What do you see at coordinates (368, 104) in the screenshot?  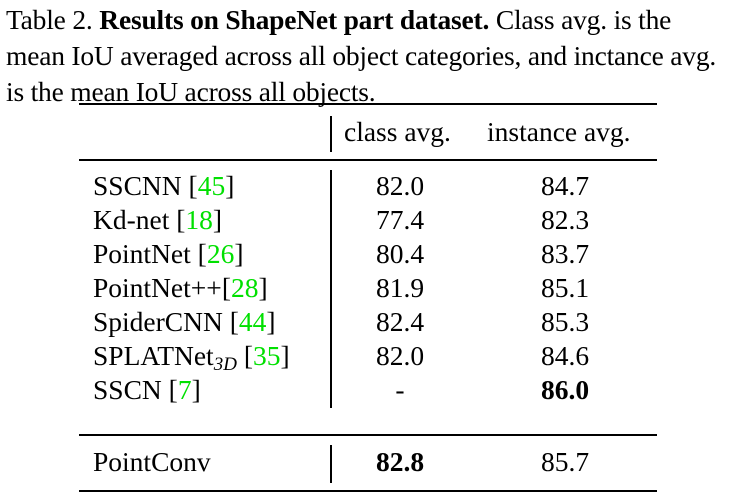 I see `top-rule` at bounding box center [368, 104].